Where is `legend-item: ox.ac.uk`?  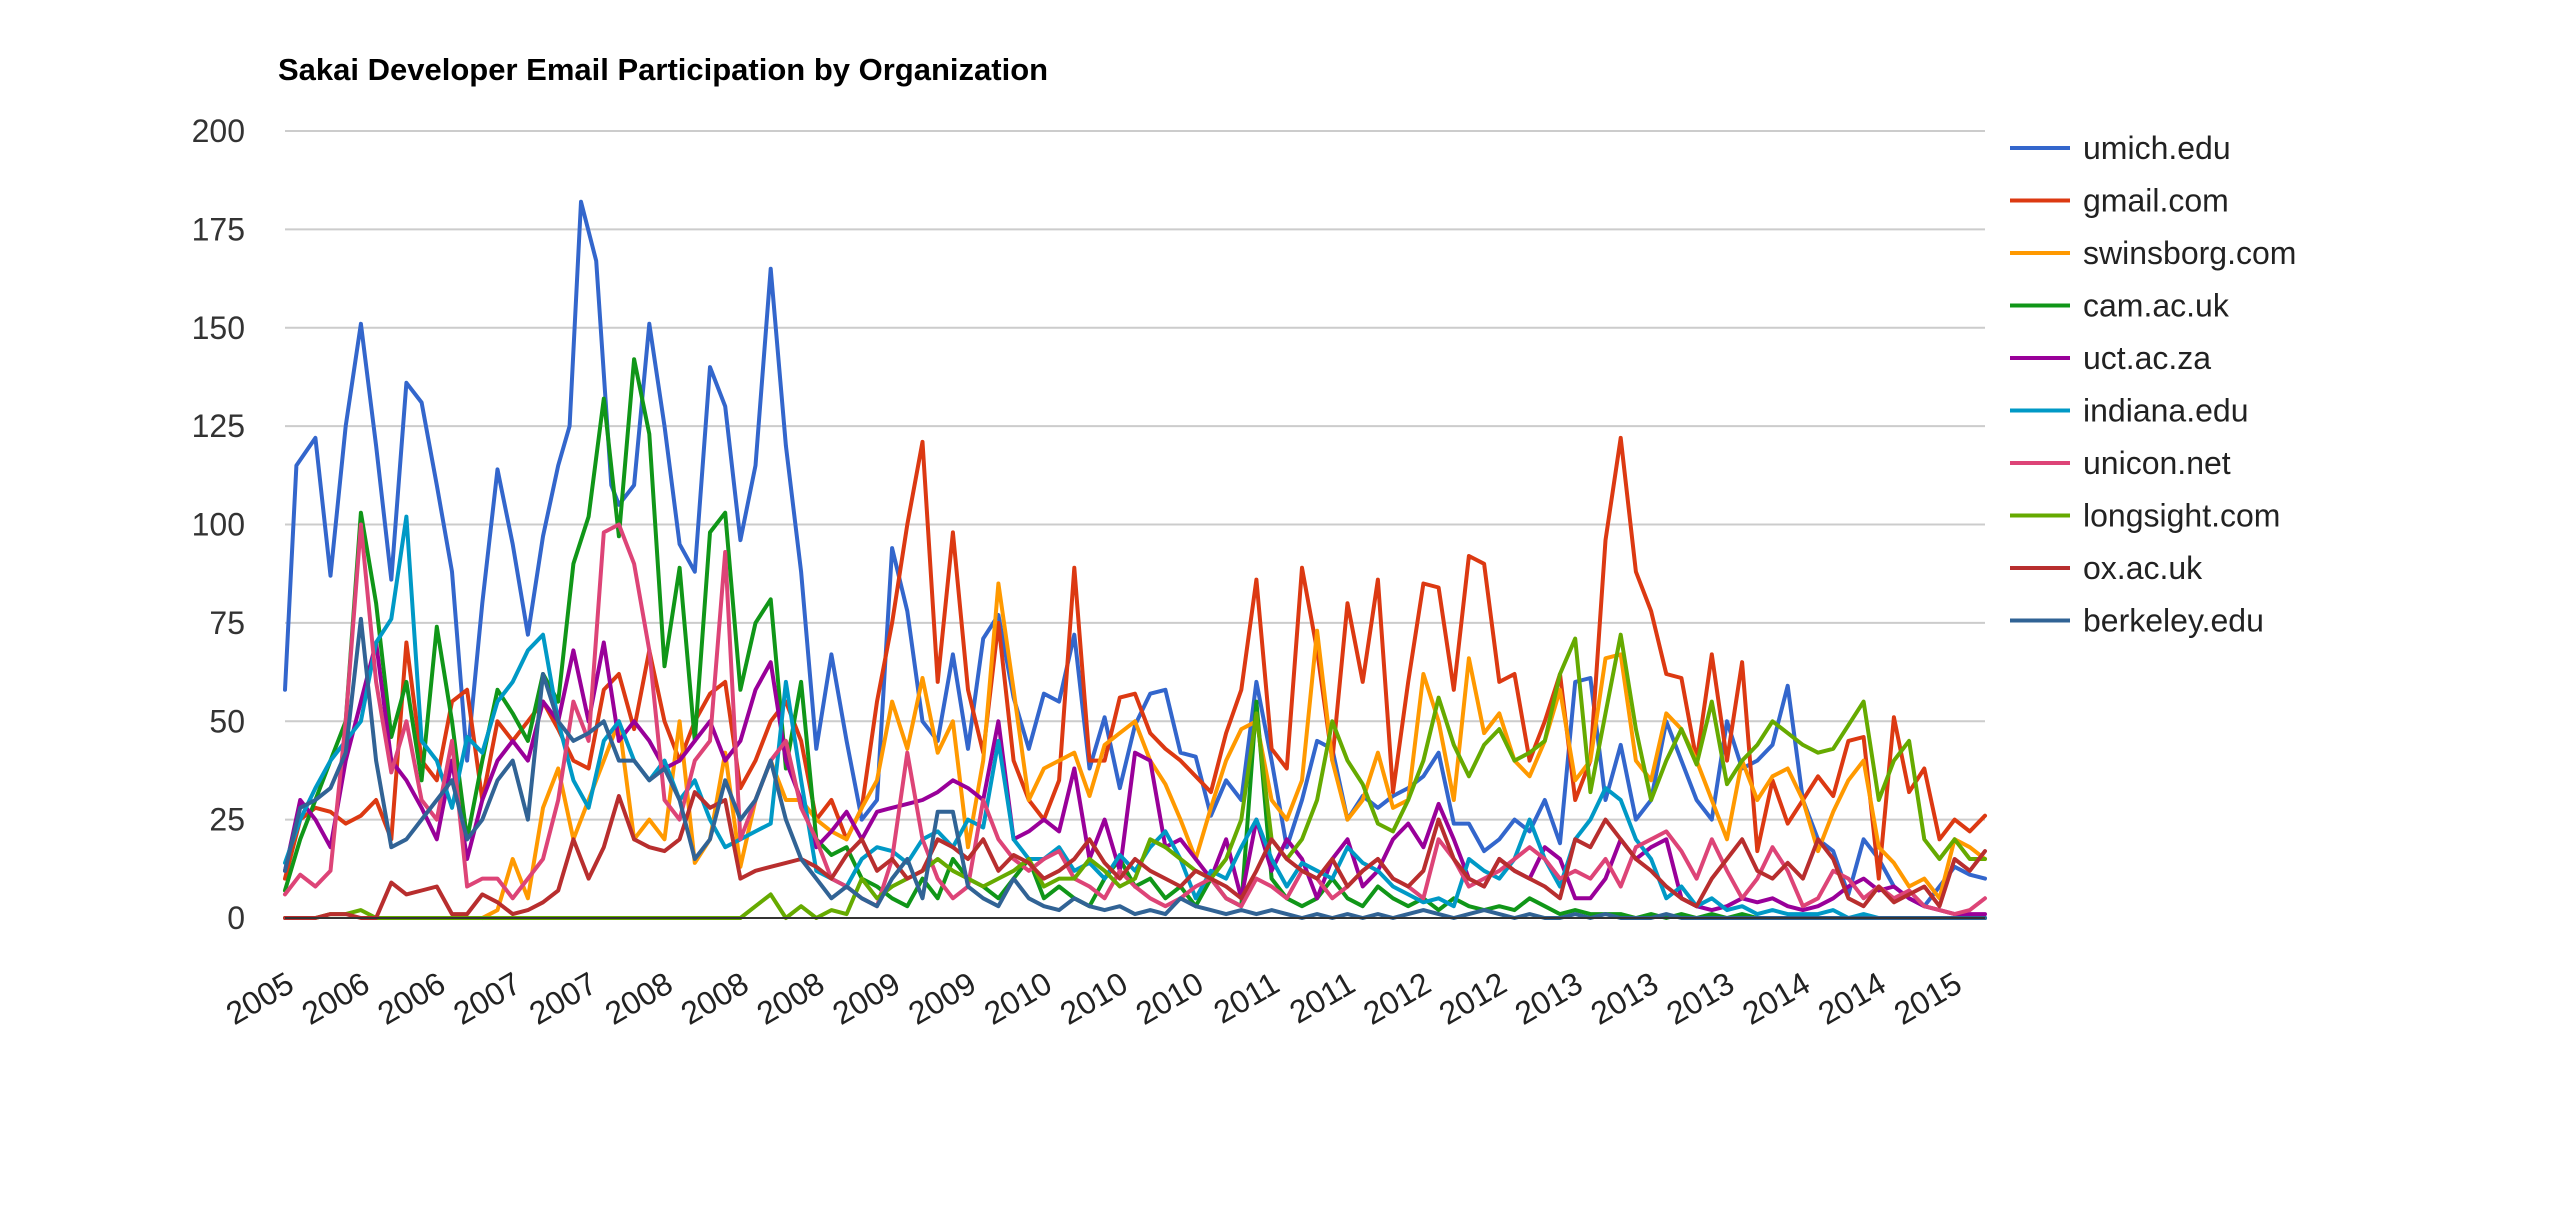 legend-item: ox.ac.uk is located at coordinates (2106, 568).